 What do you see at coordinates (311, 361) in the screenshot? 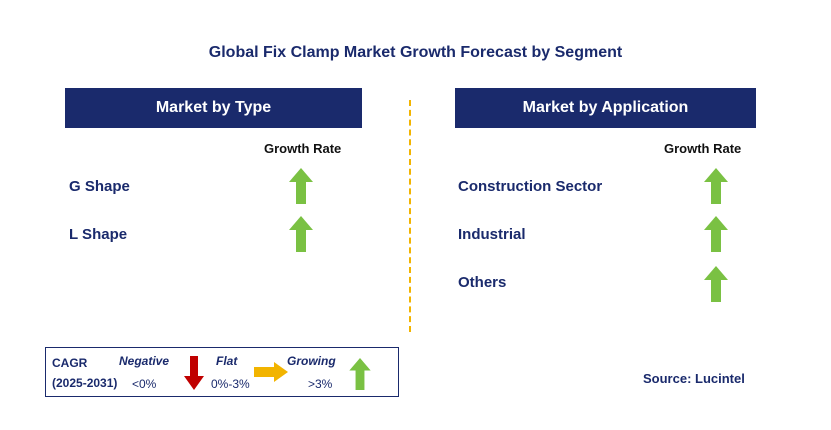
I see `legend-growing-label: Growing` at bounding box center [311, 361].